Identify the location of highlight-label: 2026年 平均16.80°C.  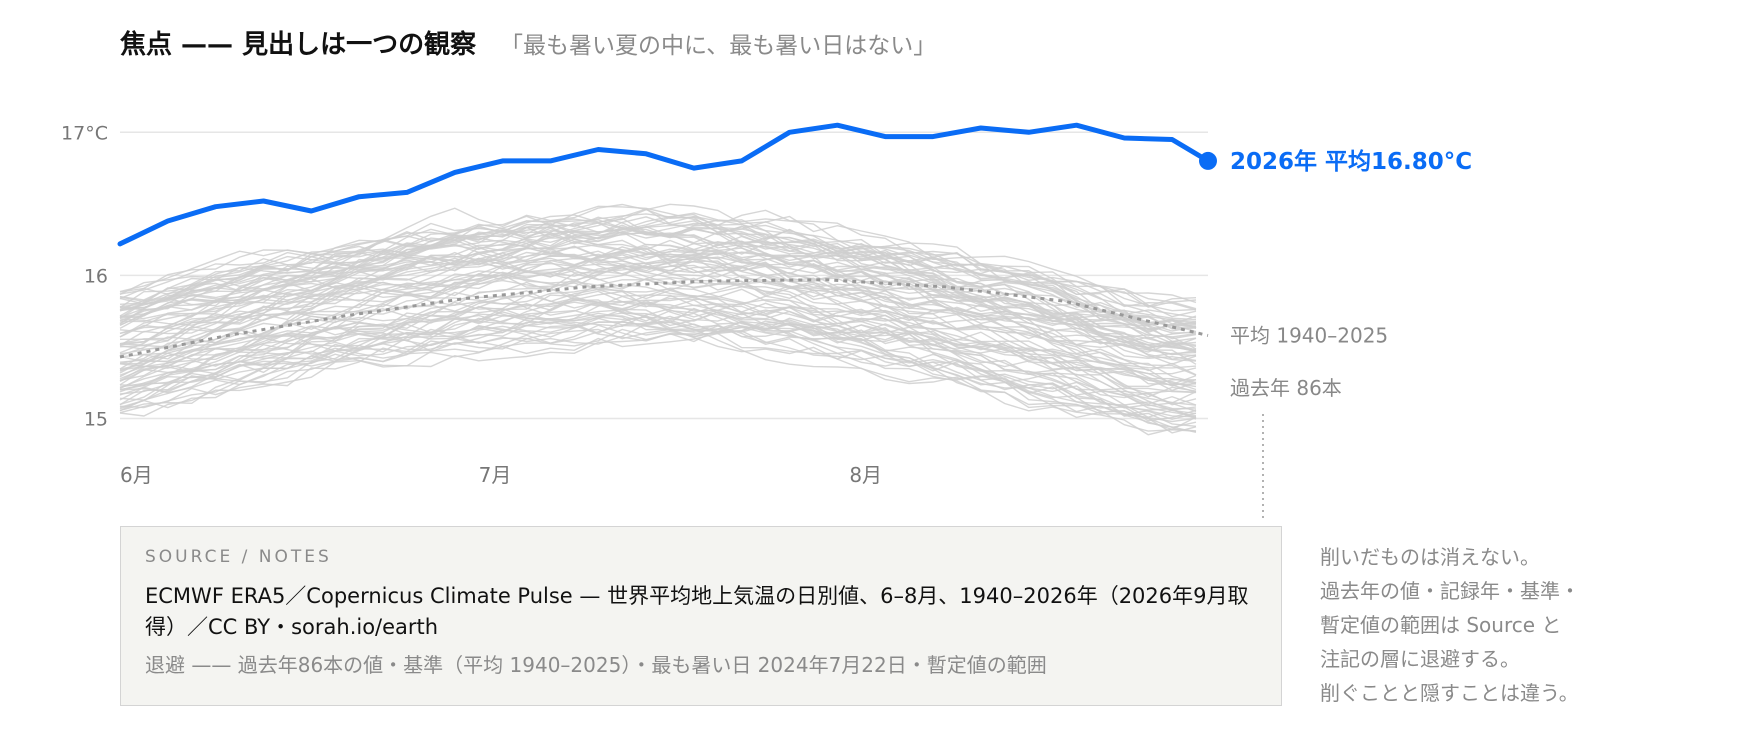
(1351, 161).